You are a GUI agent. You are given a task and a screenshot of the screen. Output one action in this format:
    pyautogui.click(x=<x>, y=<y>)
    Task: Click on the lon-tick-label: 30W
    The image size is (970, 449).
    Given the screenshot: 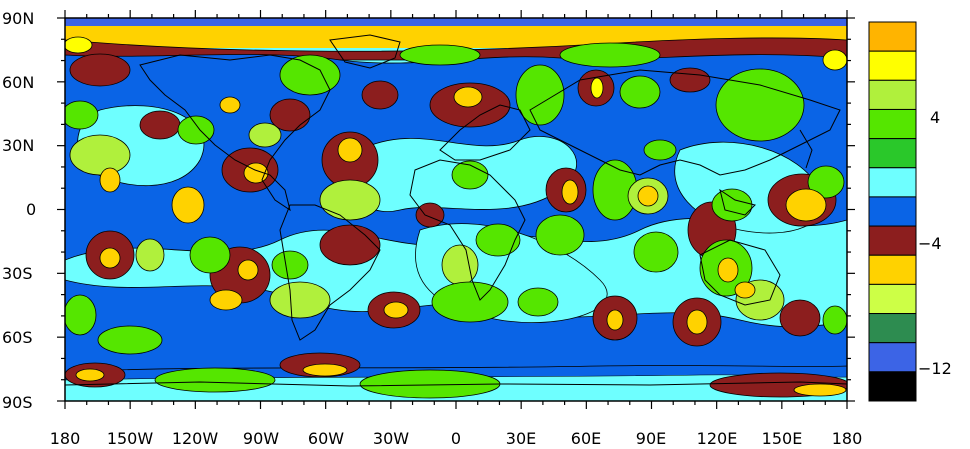 What is the action you would take?
    pyautogui.click(x=391, y=438)
    